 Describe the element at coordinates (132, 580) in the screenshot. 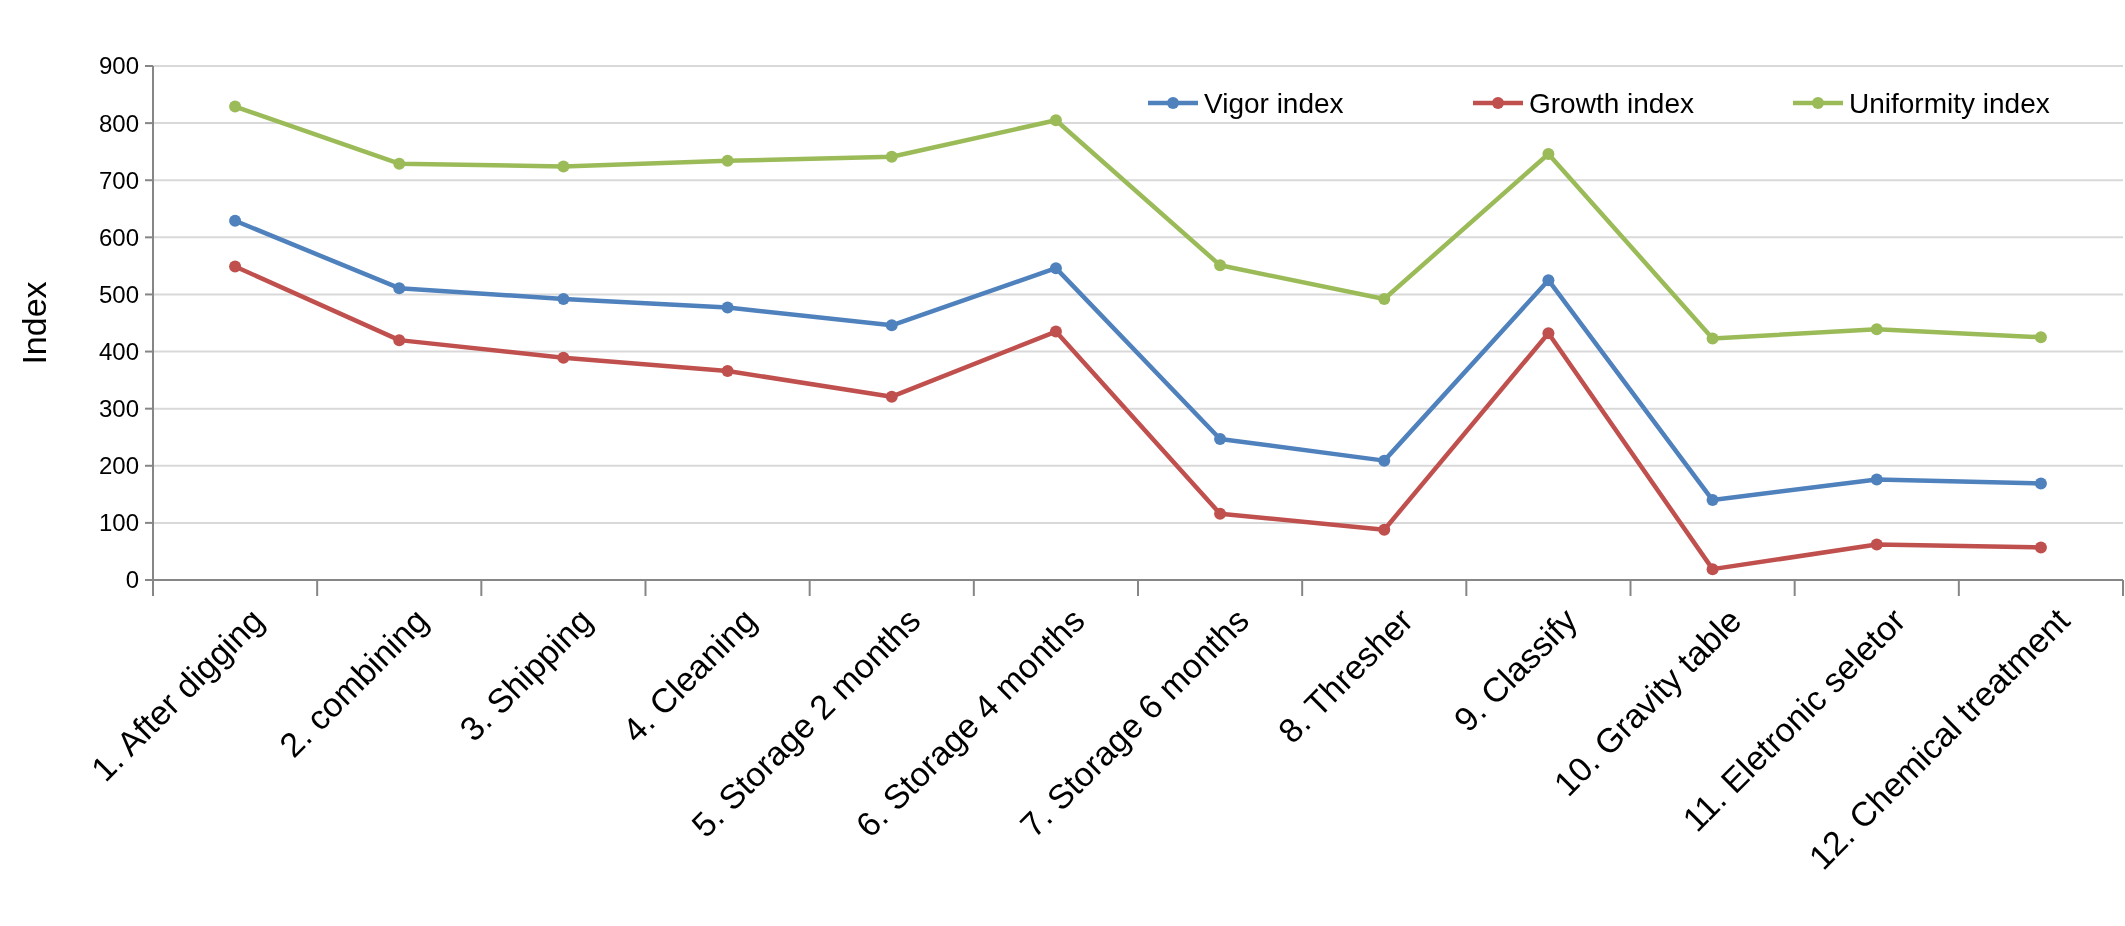

I see `y-tick-label: 0` at that location.